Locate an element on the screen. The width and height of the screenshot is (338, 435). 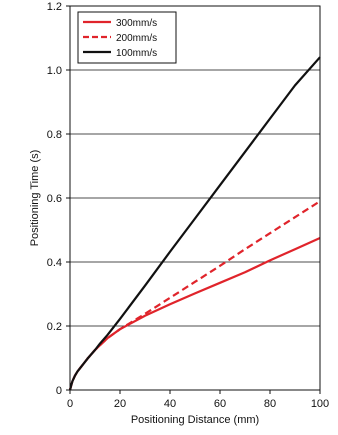
legend: 300mm/s 200mm/s 100mm/s is located at coordinates (127, 37).